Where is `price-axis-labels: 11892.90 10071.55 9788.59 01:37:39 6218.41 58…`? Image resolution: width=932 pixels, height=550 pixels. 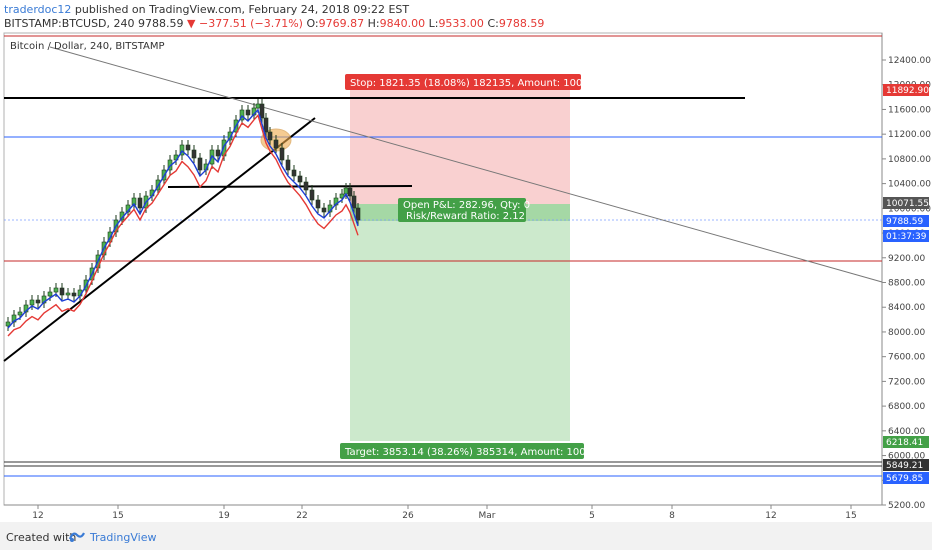
price-axis-labels: 11892.90 10071.55 9788.59 01:37:39 6218.41 58… is located at coordinates (906, 284).